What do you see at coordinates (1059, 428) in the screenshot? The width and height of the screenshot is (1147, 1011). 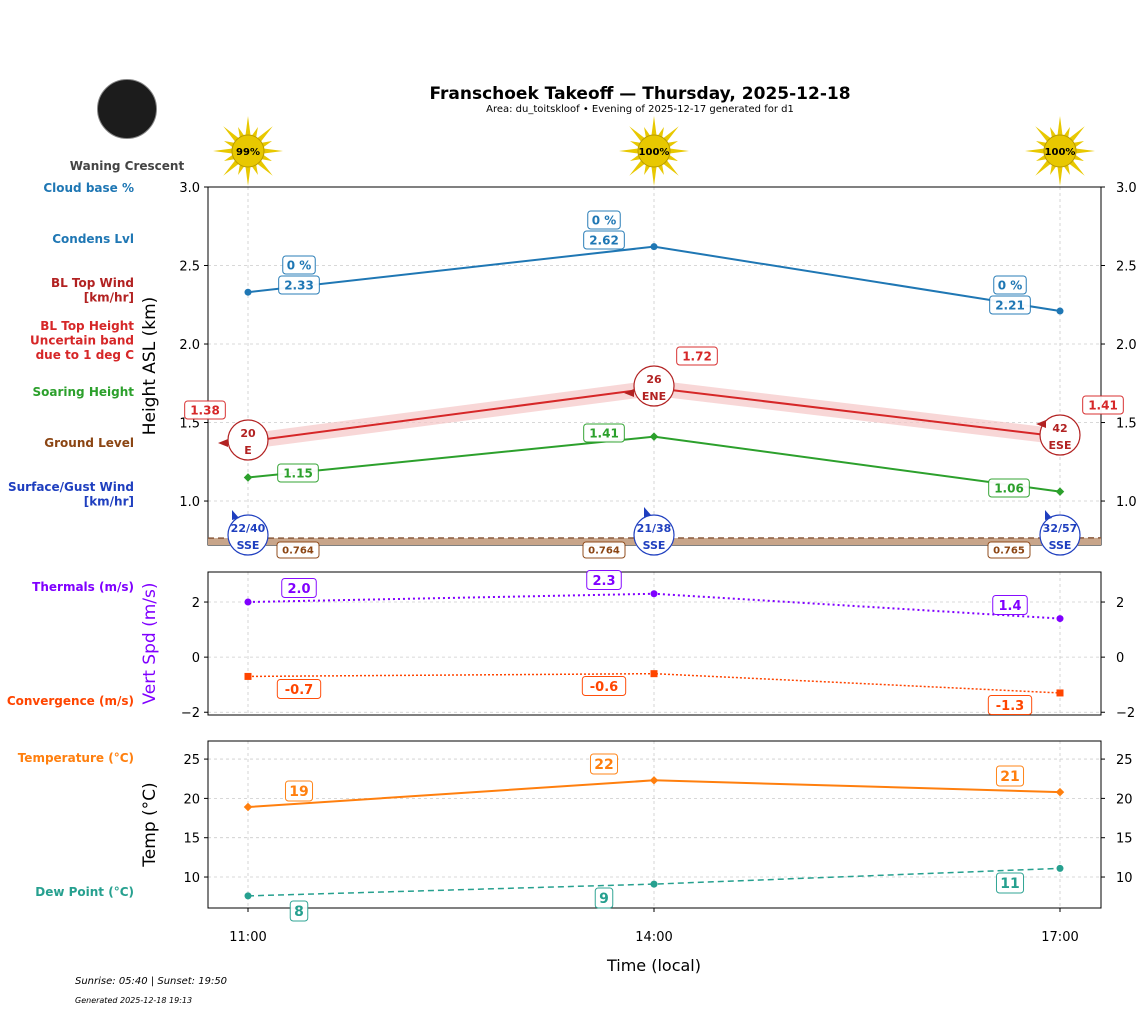 I see `bl-wind-speed: 42` at bounding box center [1059, 428].